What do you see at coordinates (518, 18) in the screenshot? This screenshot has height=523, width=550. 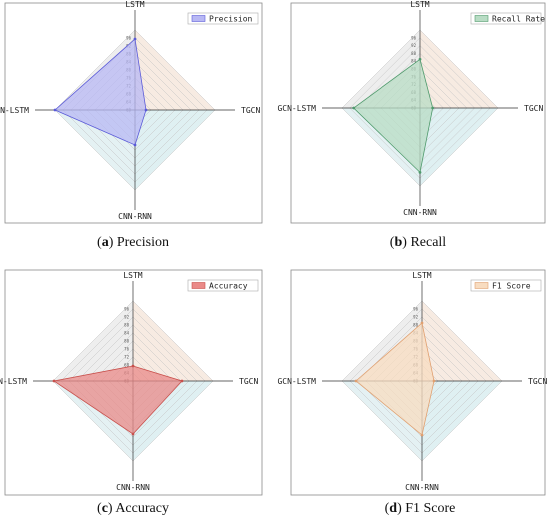 I see `legend-label: Recall Rate` at bounding box center [518, 18].